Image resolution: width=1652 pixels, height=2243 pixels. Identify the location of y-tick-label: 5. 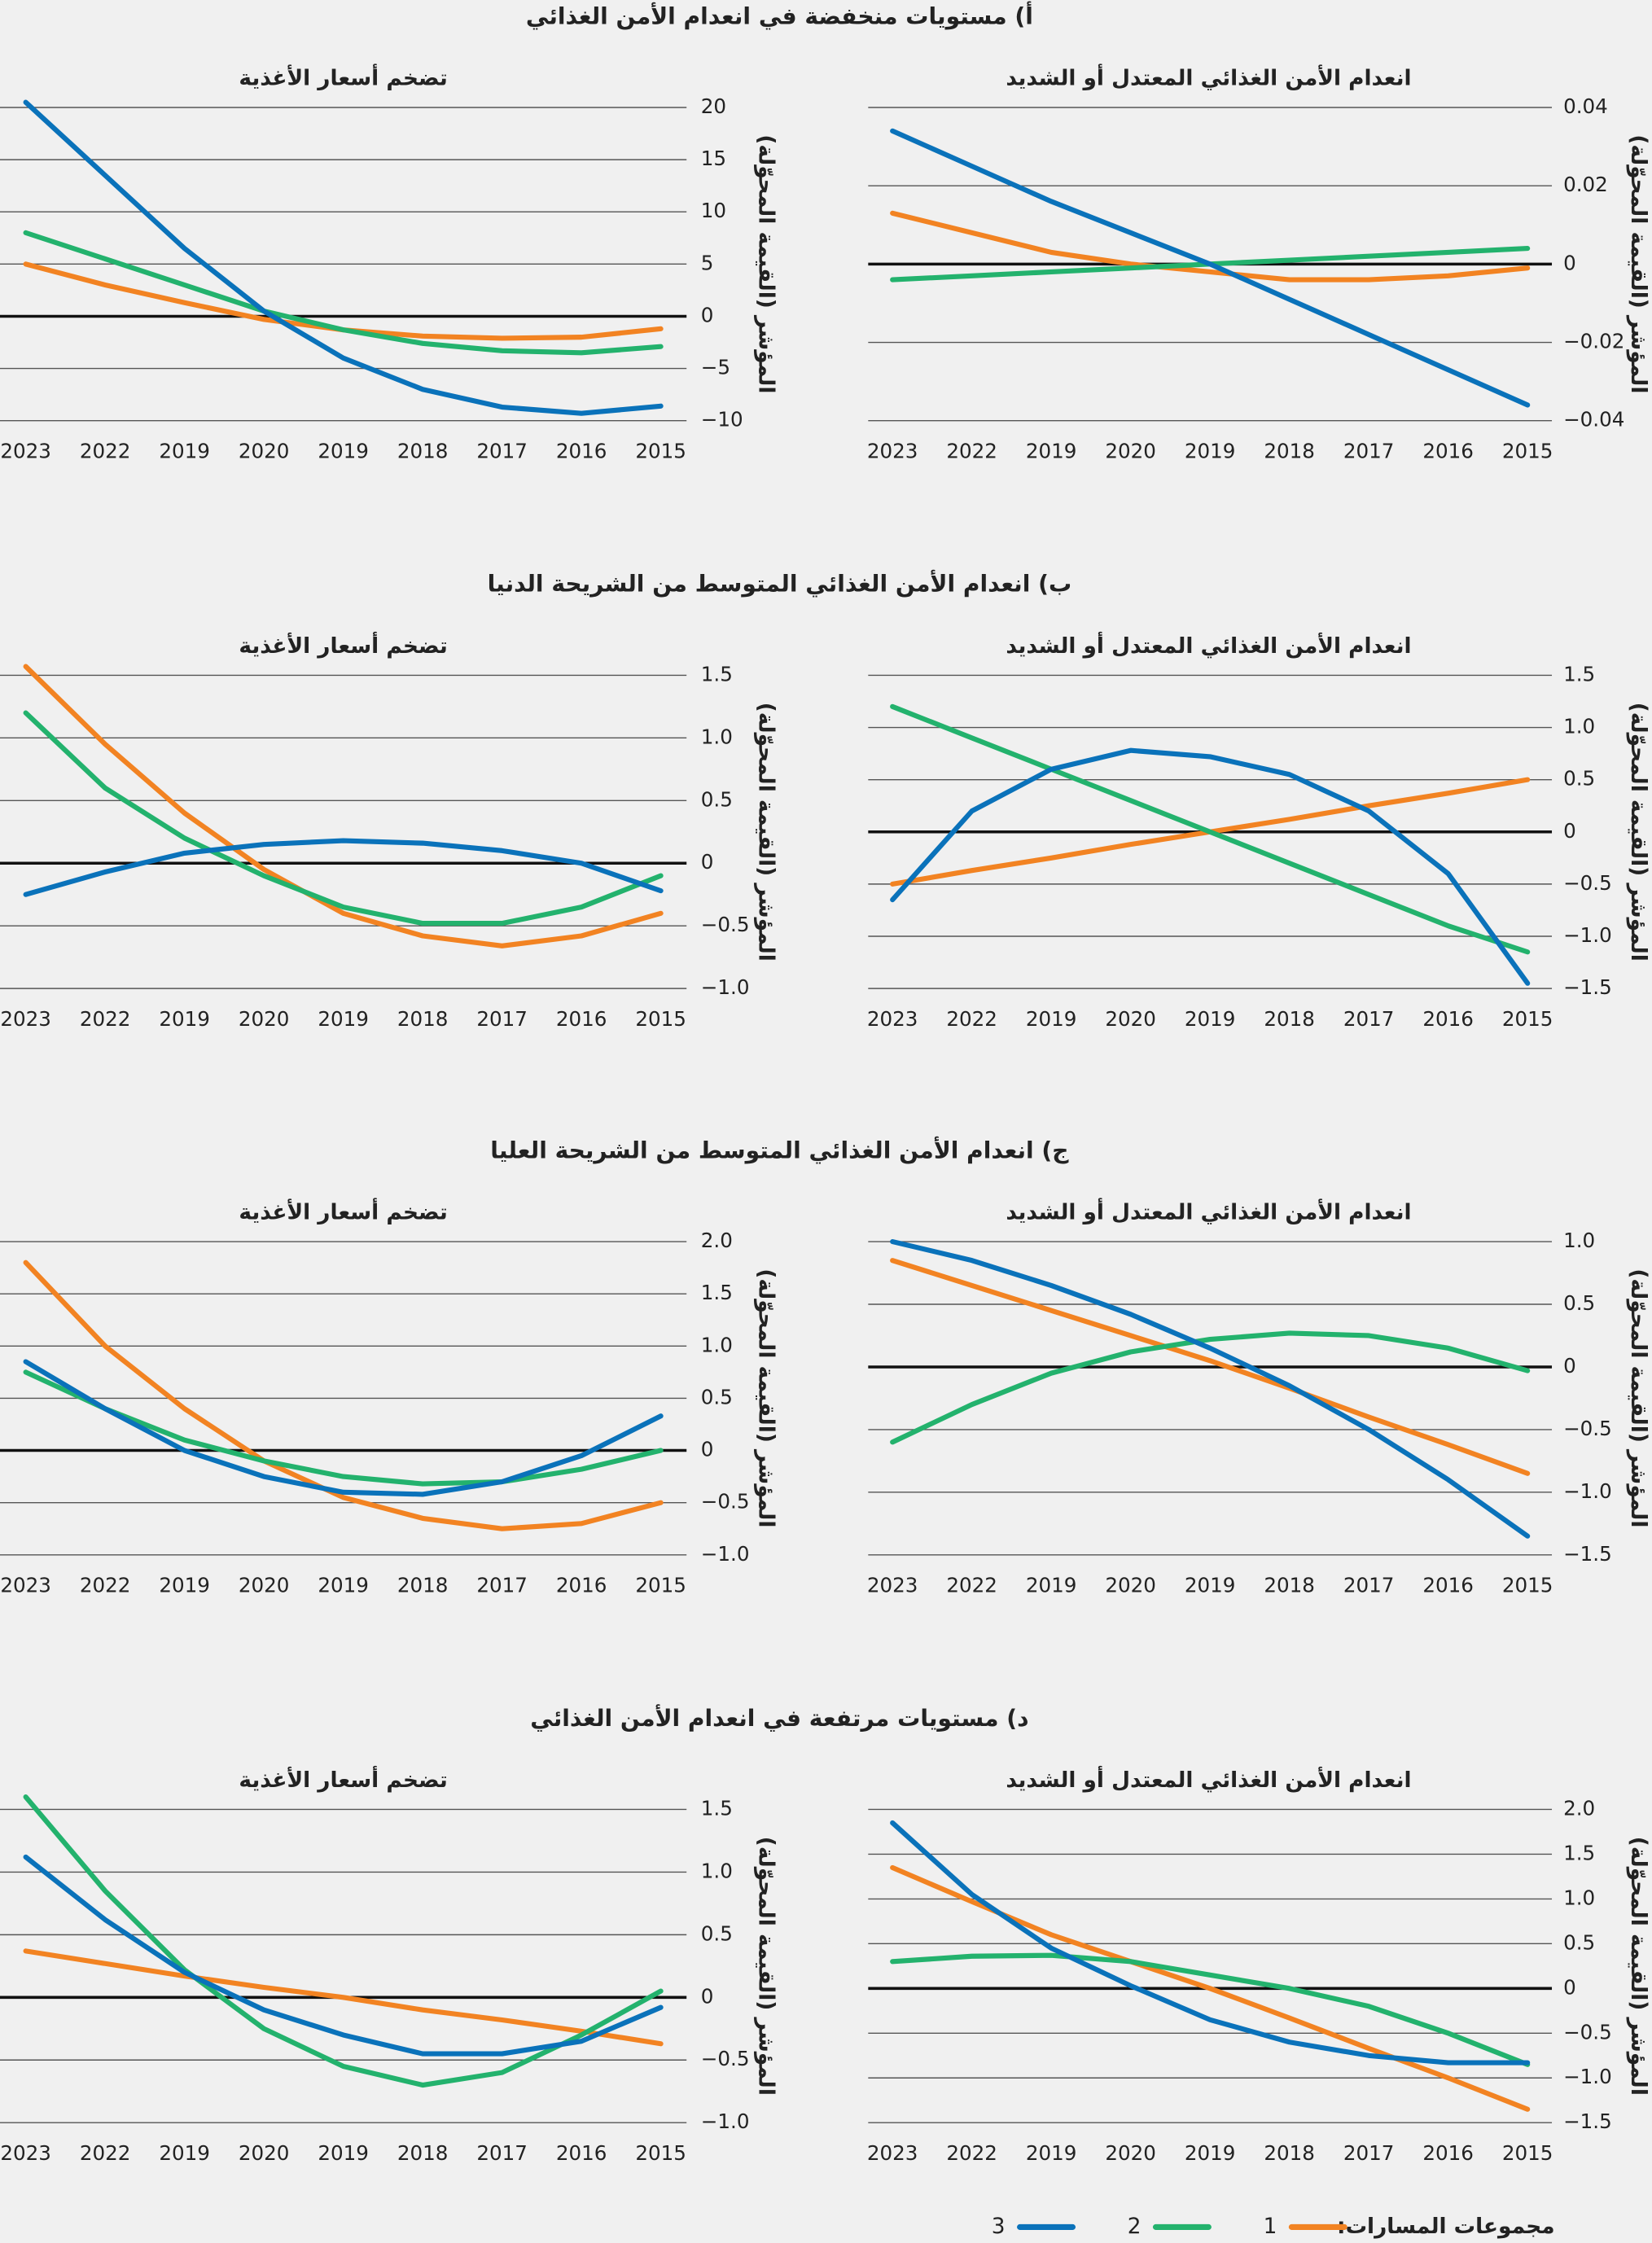
(707, 262).